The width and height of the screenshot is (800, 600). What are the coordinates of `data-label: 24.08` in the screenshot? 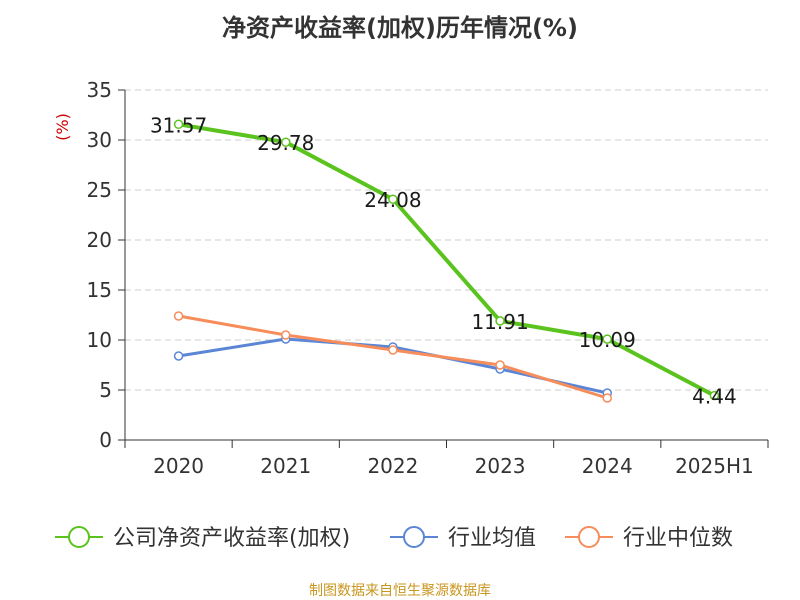 It's located at (392, 200).